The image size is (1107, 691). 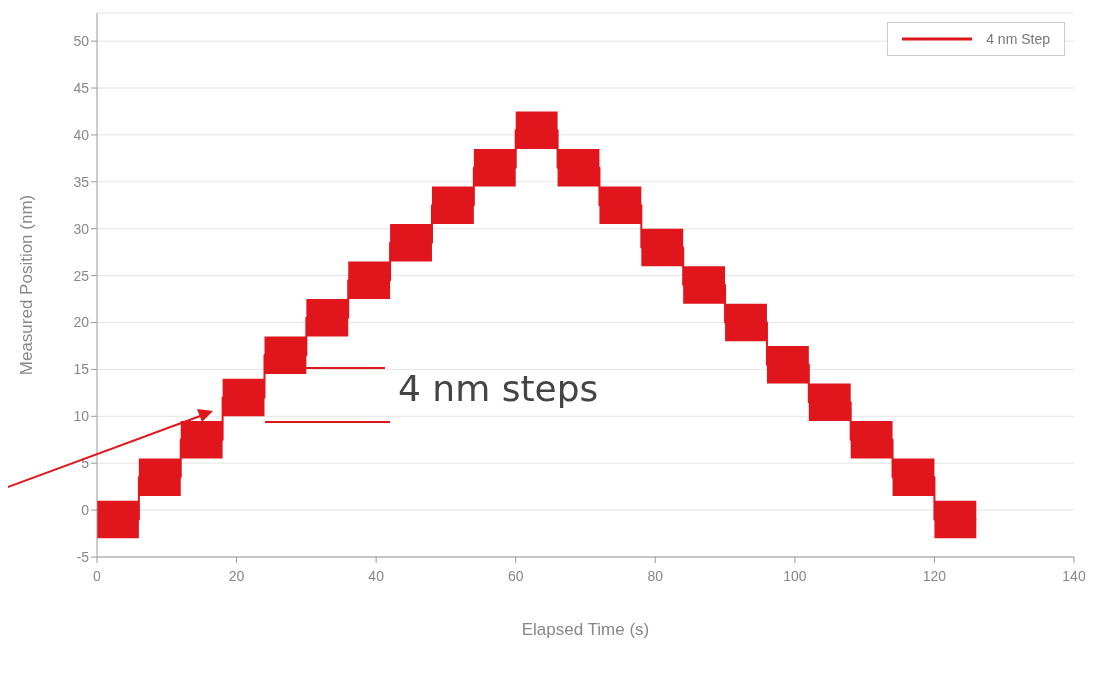 I want to click on legend-label: 4 nm Step, so click(x=1018, y=39).